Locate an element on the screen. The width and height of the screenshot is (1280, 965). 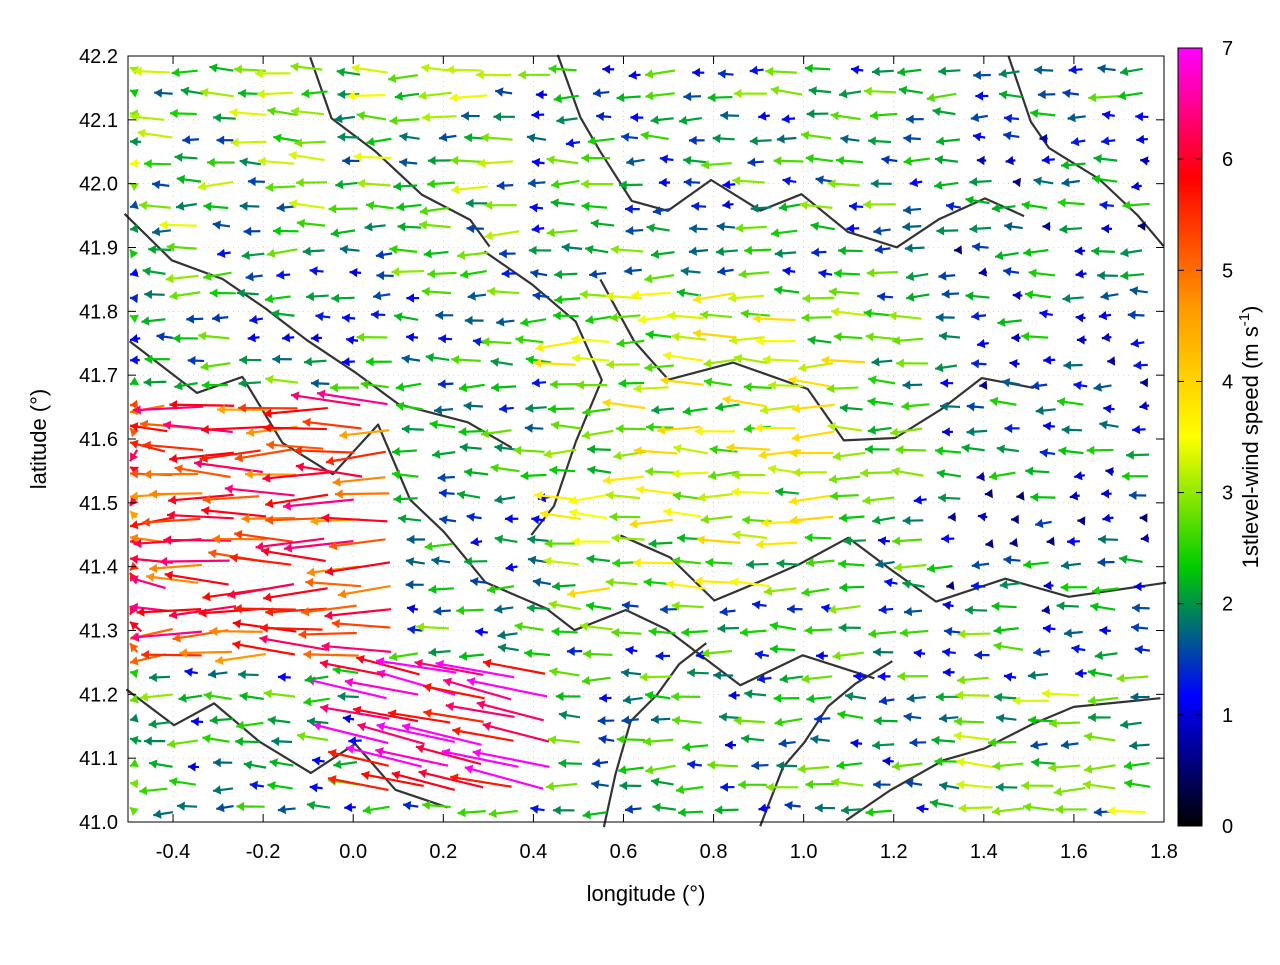
x-tick-label: 0.2 is located at coordinates (443, 852).